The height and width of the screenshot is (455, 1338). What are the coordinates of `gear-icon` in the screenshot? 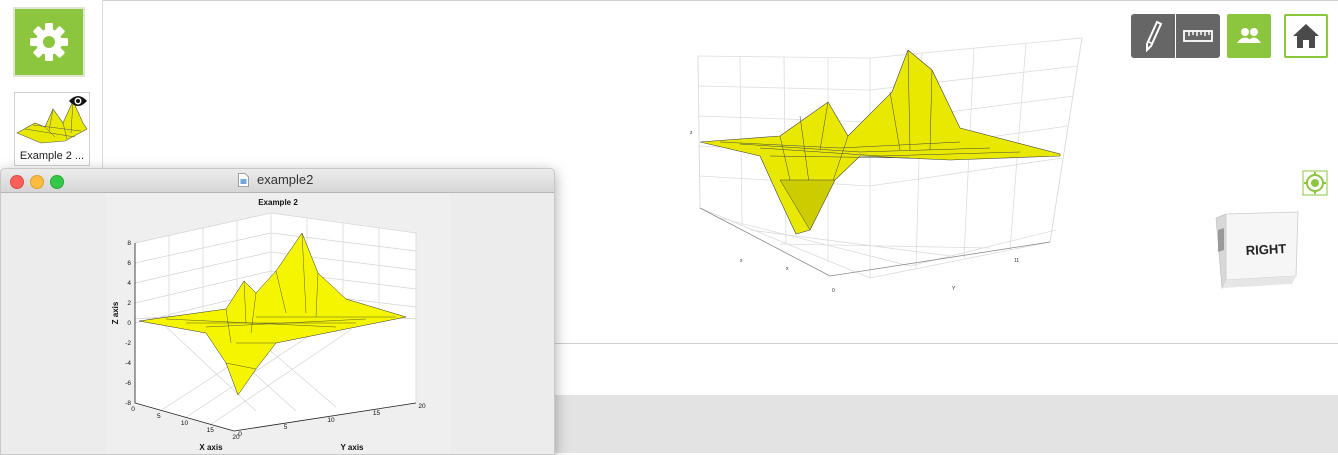 It's located at (49, 42).